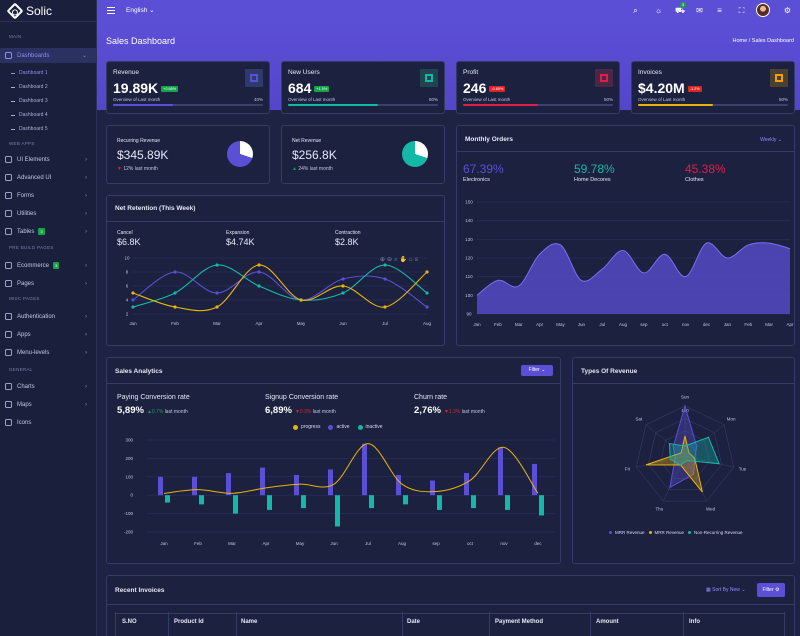  What do you see at coordinates (8, 334) in the screenshot?
I see `apps-icon` at bounding box center [8, 334].